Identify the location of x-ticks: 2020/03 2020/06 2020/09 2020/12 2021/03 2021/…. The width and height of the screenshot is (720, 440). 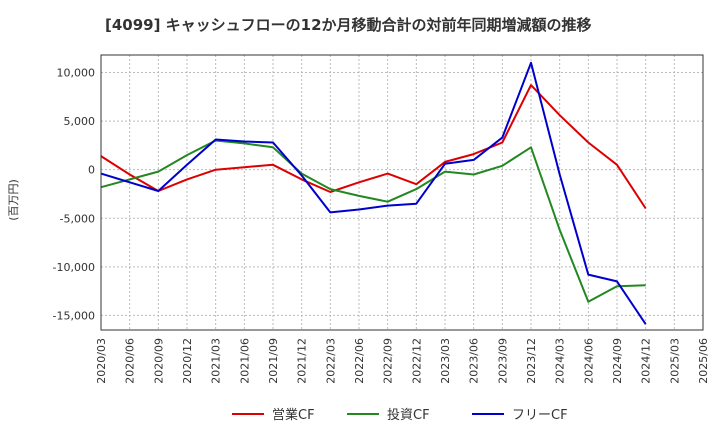
(402, 361).